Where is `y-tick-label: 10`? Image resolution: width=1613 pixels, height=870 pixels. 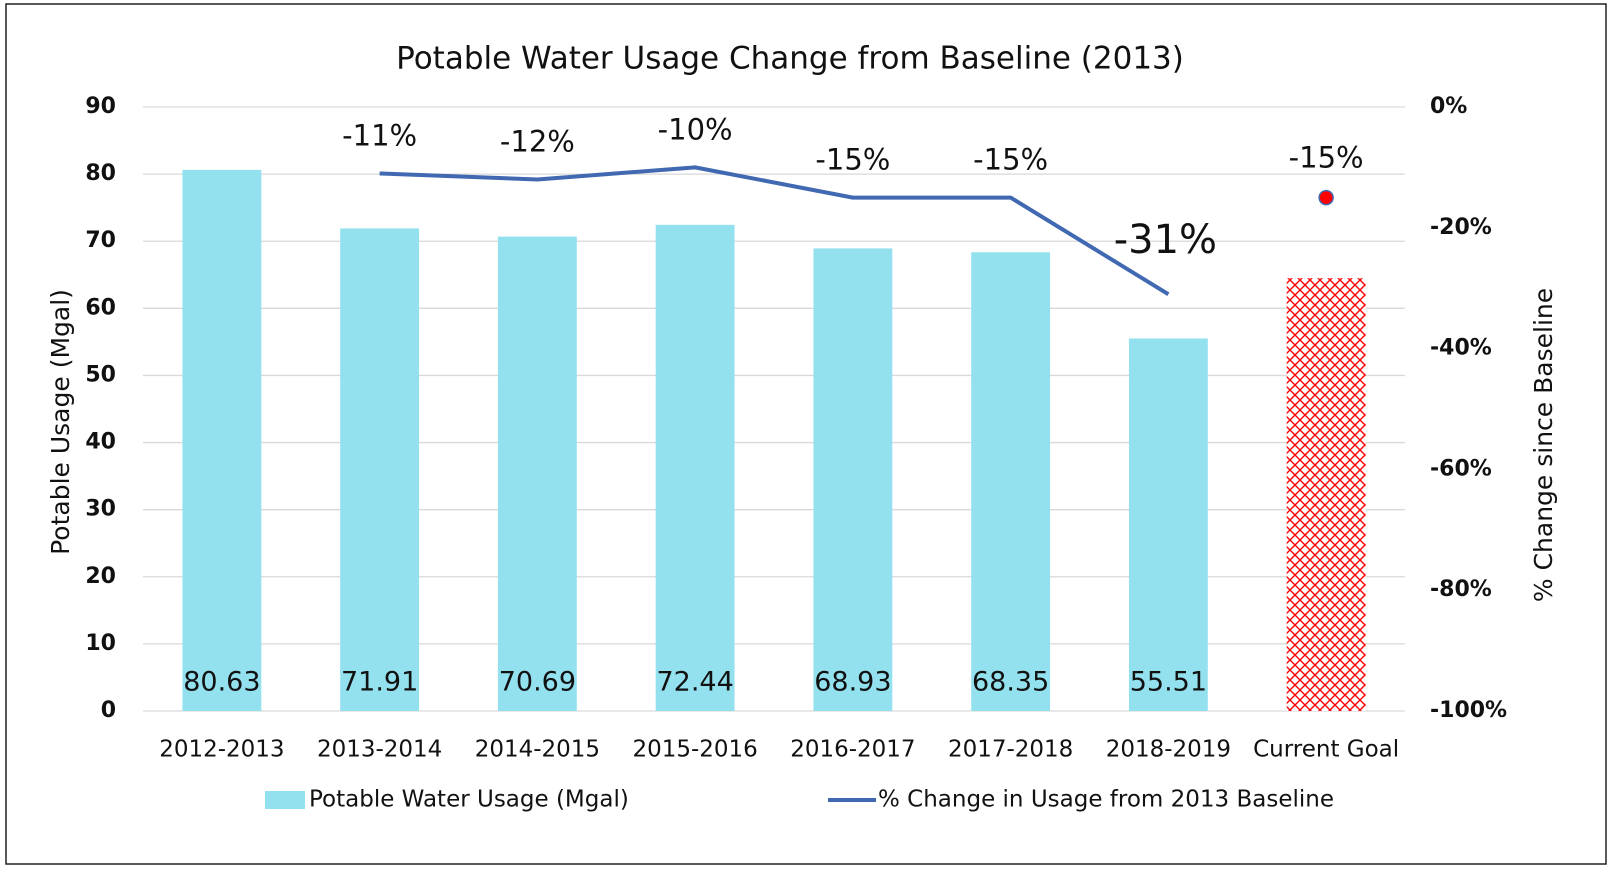
y-tick-label: 10 is located at coordinates (100, 643).